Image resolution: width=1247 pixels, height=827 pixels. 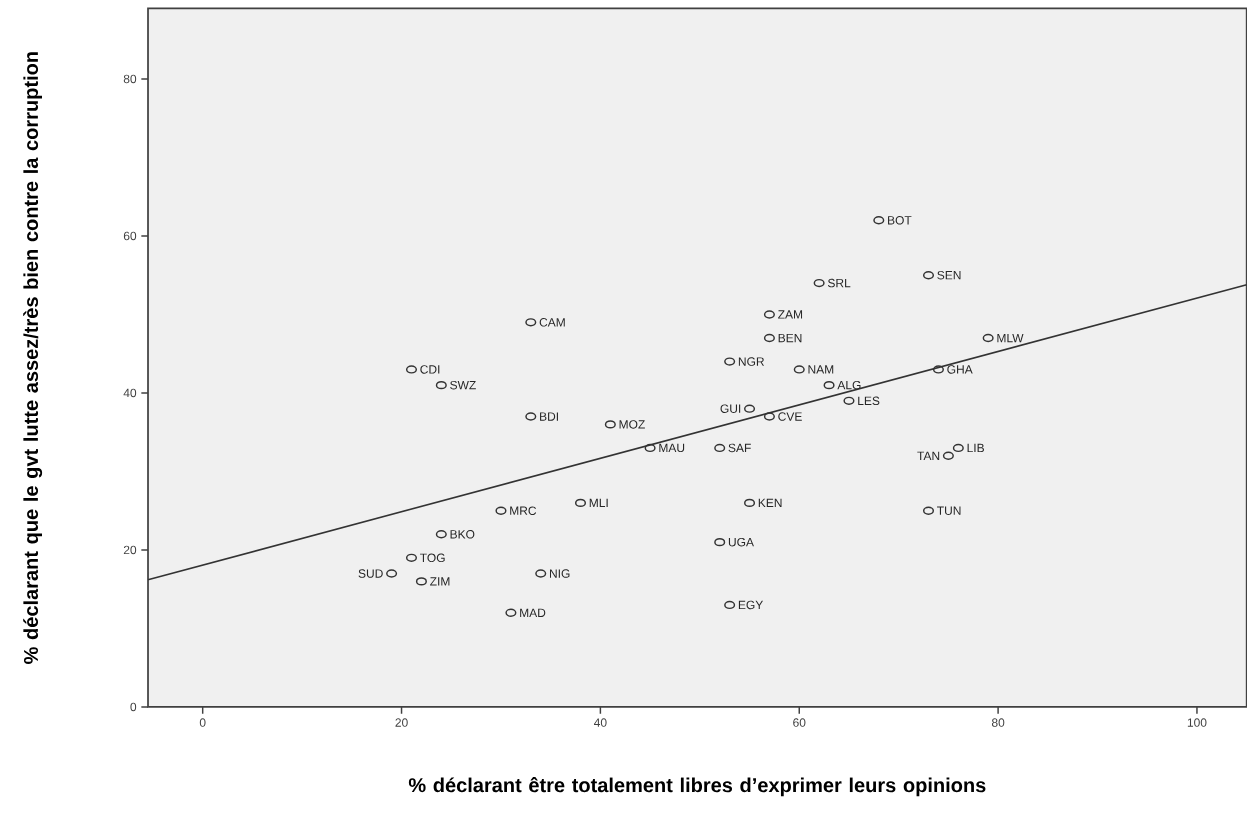 What do you see at coordinates (799, 722) in the screenshot?
I see `x-tick-label: 60` at bounding box center [799, 722].